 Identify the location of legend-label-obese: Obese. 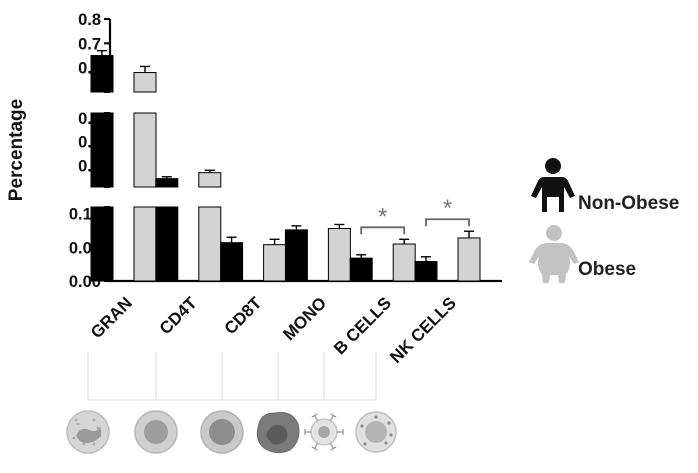
(607, 269).